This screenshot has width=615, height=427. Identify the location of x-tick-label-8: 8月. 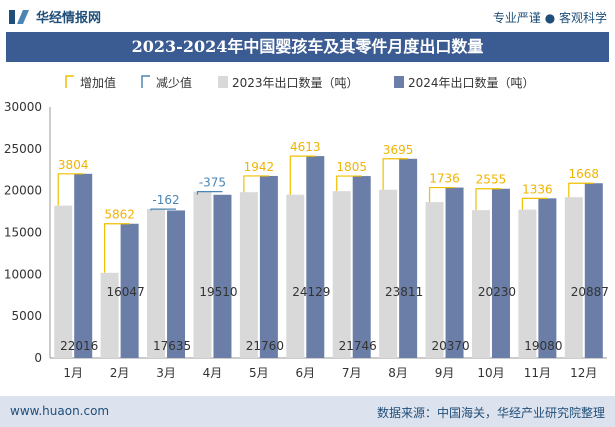
(398, 373).